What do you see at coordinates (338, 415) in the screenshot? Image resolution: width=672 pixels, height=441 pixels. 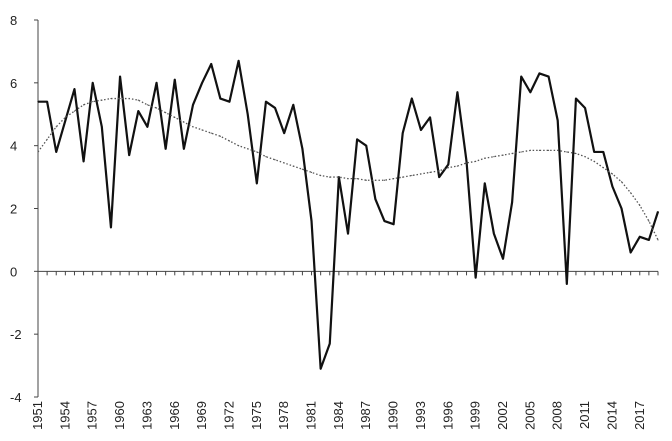 I see `x-tick-label: 1984` at bounding box center [338, 415].